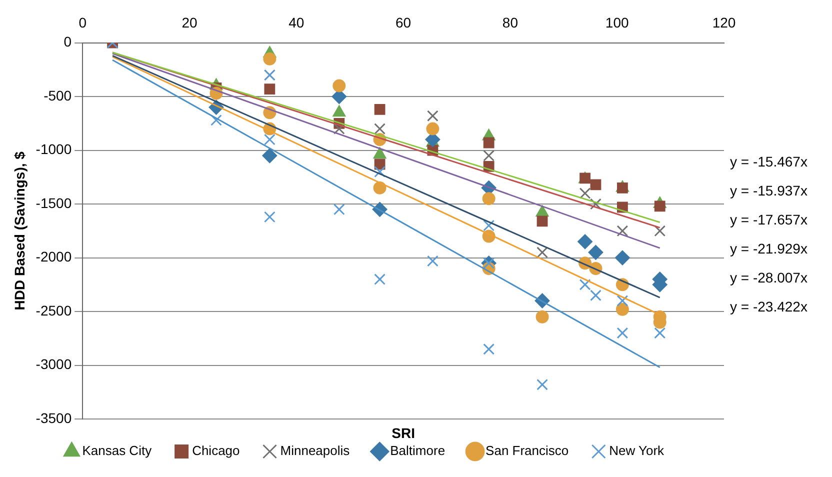 Image resolution: width=832 pixels, height=477 pixels. What do you see at coordinates (54, 418) in the screenshot?
I see `y-tick-label: -3500` at bounding box center [54, 418].